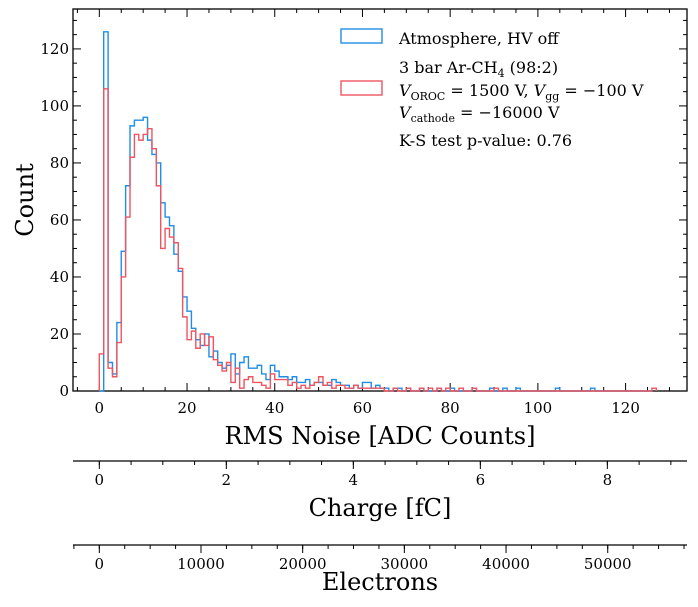 The width and height of the screenshot is (698, 607). What do you see at coordinates (54, 106) in the screenshot?
I see `y-tick-label: 100` at bounding box center [54, 106].